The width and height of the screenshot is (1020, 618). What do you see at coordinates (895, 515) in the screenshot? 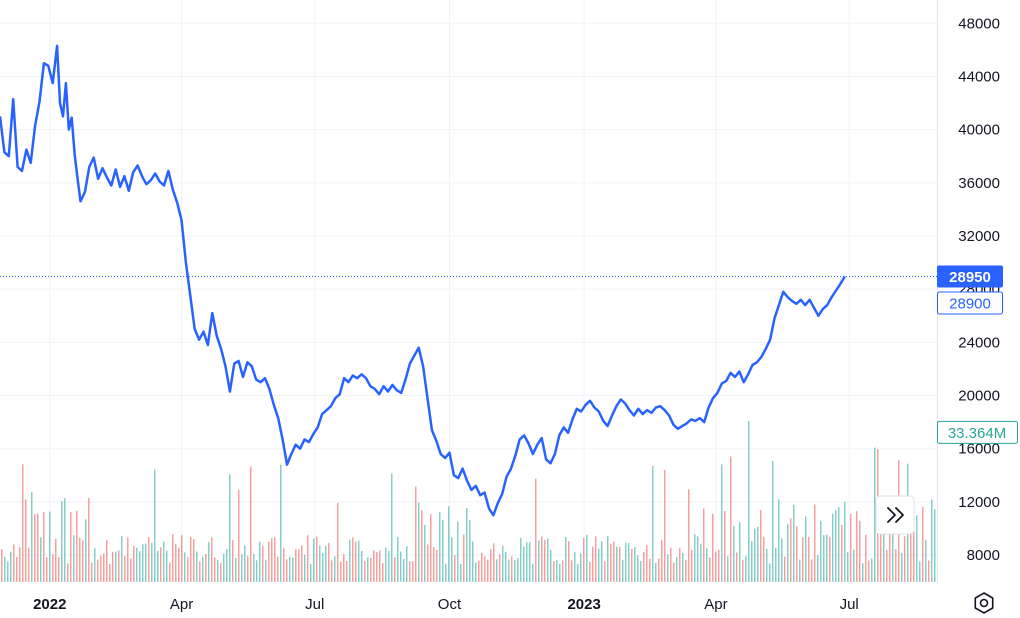
I see `scroll-to-realtime-button` at bounding box center [895, 515].